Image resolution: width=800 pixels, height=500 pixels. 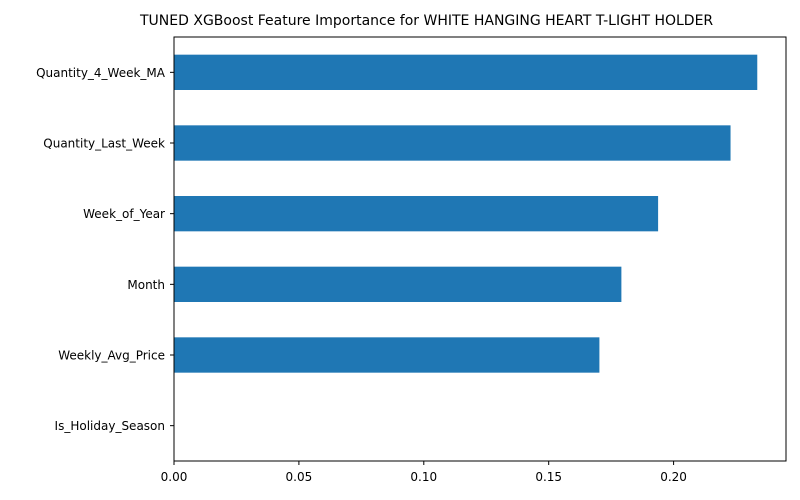 What do you see at coordinates (110, 426) in the screenshot?
I see `y-tick-label: Is_Holiday_Season` at bounding box center [110, 426].